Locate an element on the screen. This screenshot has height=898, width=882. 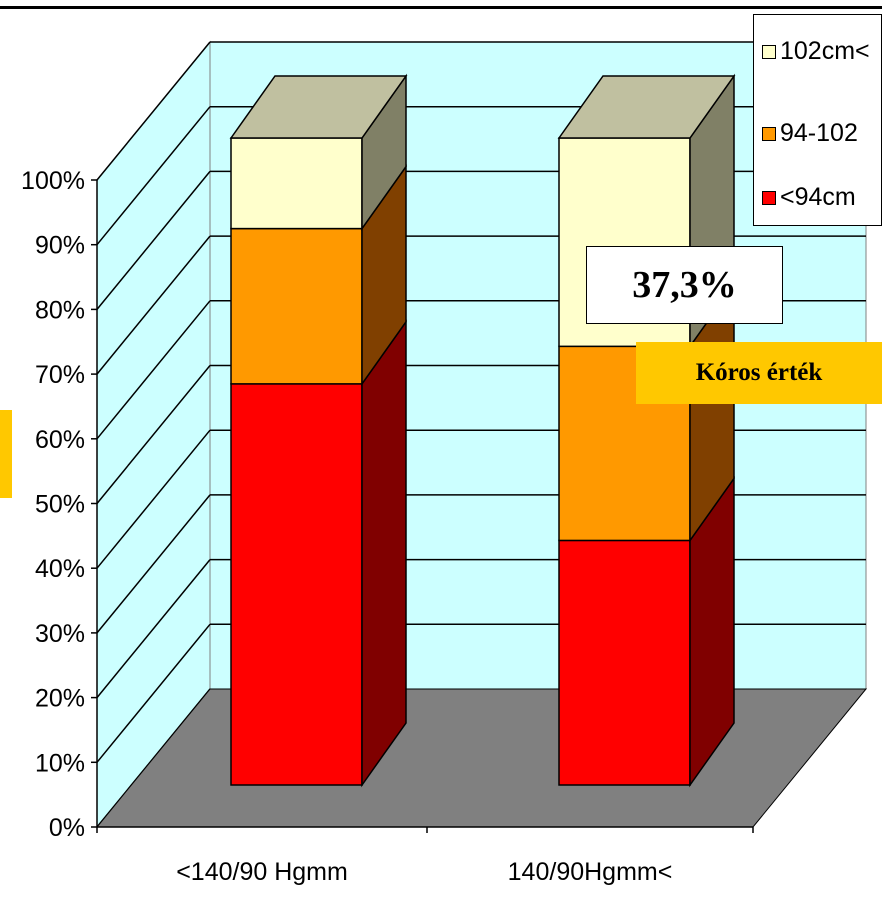
x-category-label: <140/90 Hgmm is located at coordinates (262, 872).